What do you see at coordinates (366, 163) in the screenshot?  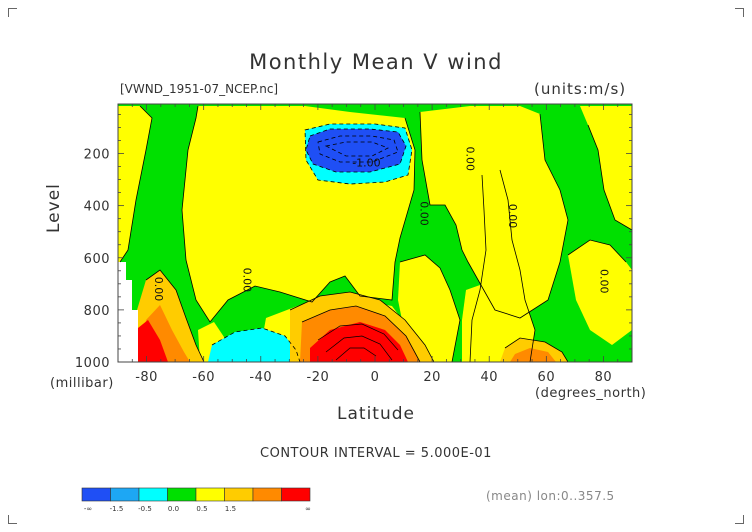 I see `contour-label: -1.00` at bounding box center [366, 163].